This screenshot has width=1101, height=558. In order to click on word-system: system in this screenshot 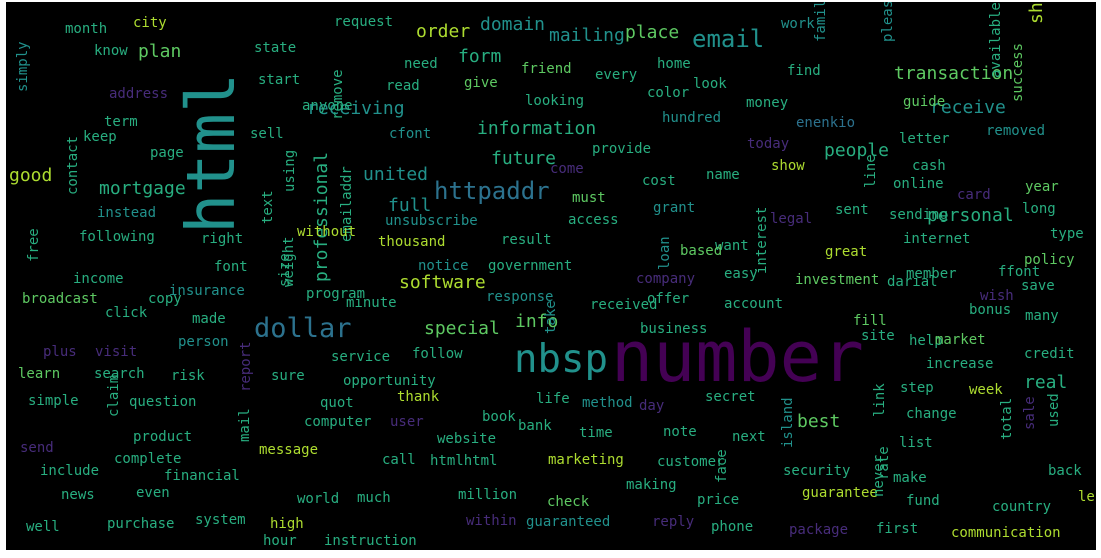, I will do `click(220, 520)`.